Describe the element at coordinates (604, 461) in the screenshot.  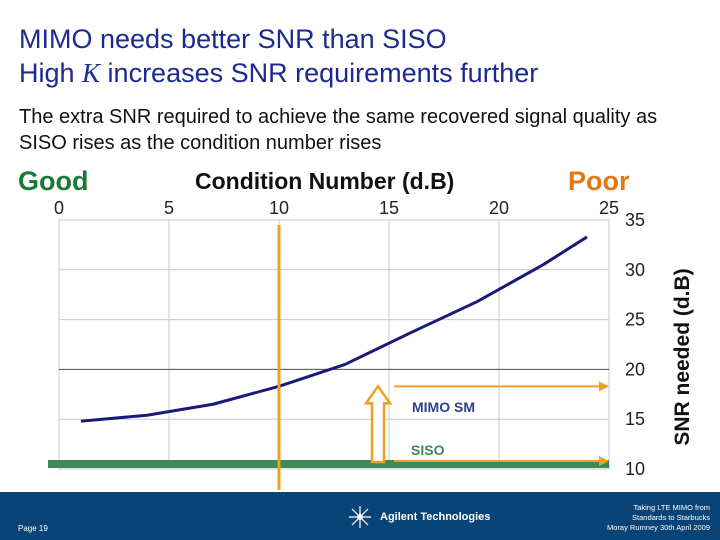
I see `siso-level-arrowhead` at that location.